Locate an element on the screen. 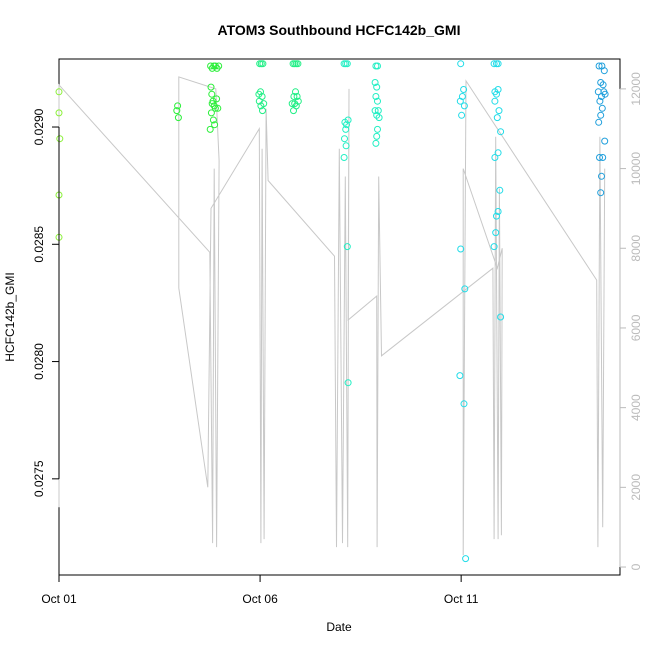 The width and height of the screenshot is (650, 650). y2-tick-label: 12000 is located at coordinates (636, 89).